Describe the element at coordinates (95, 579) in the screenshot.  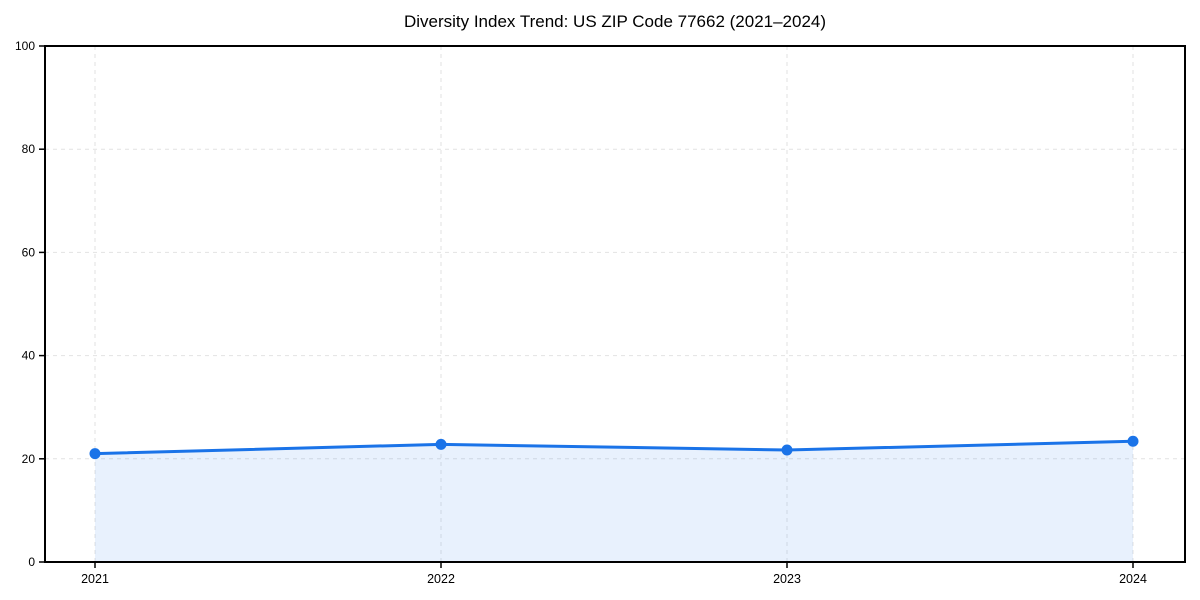
I see `x-tick-label: 2021` at that location.